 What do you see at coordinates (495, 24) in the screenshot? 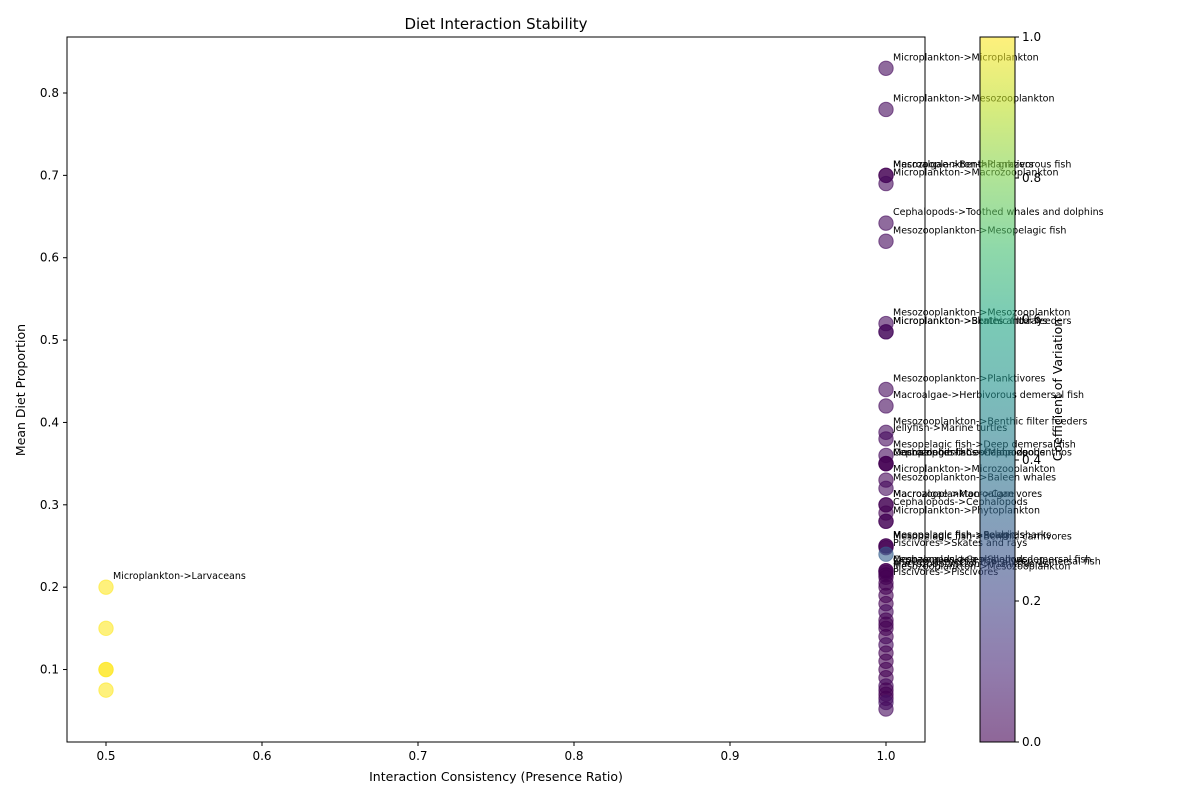
I see `chart-title: Diet Interaction Stability` at bounding box center [495, 24].